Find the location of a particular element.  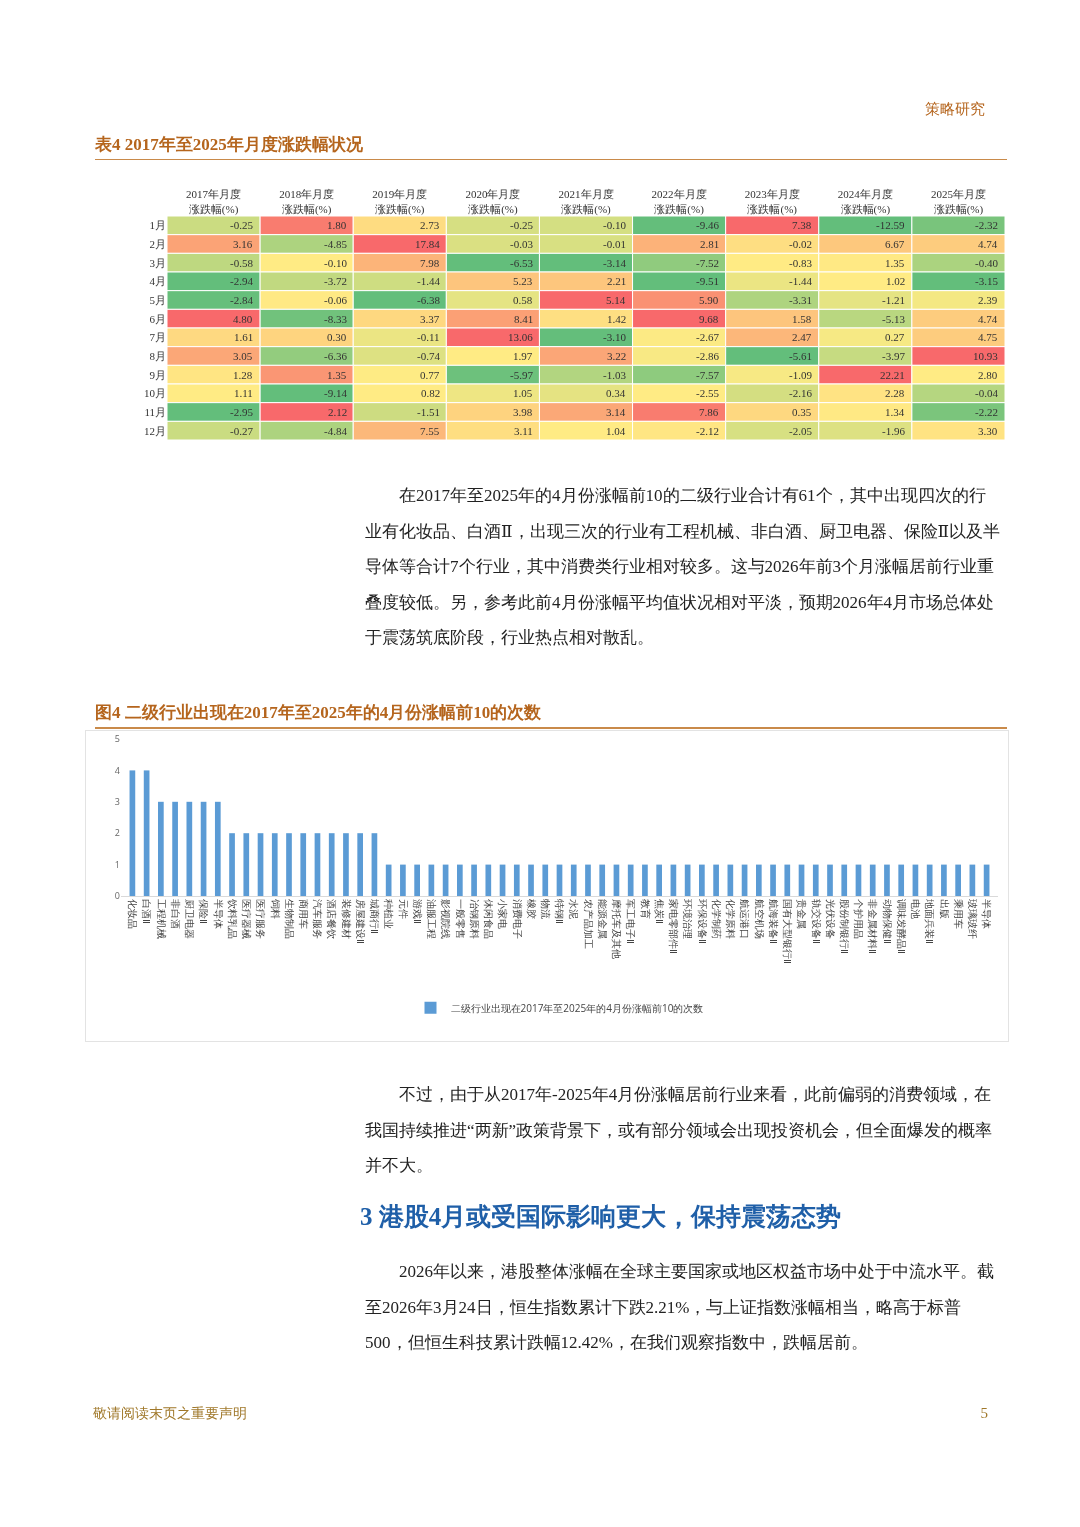

data-label: -4.84 is located at coordinates (336, 431).